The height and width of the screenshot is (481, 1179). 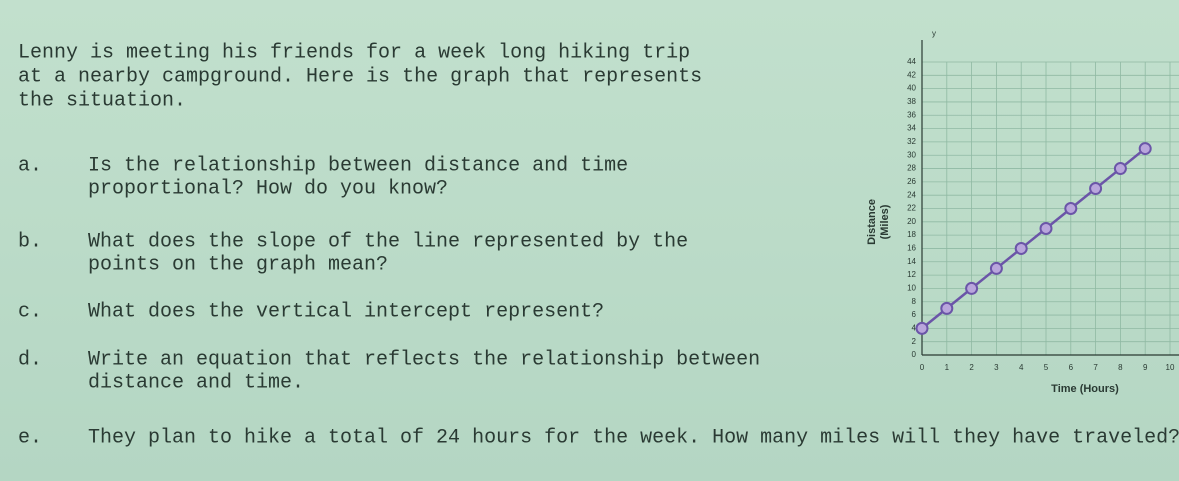 I want to click on y-tick-label: 44, so click(x=911, y=61).